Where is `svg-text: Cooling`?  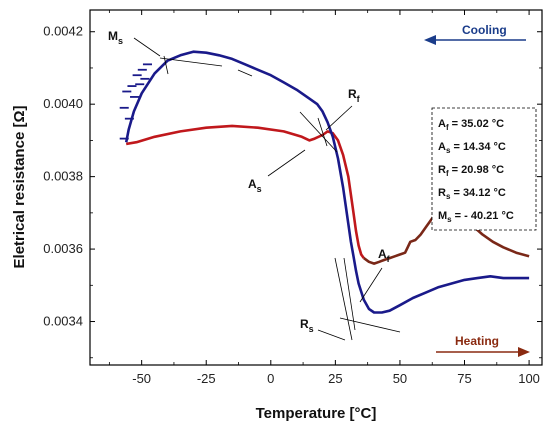 svg-text: Cooling is located at coordinates (484, 30).